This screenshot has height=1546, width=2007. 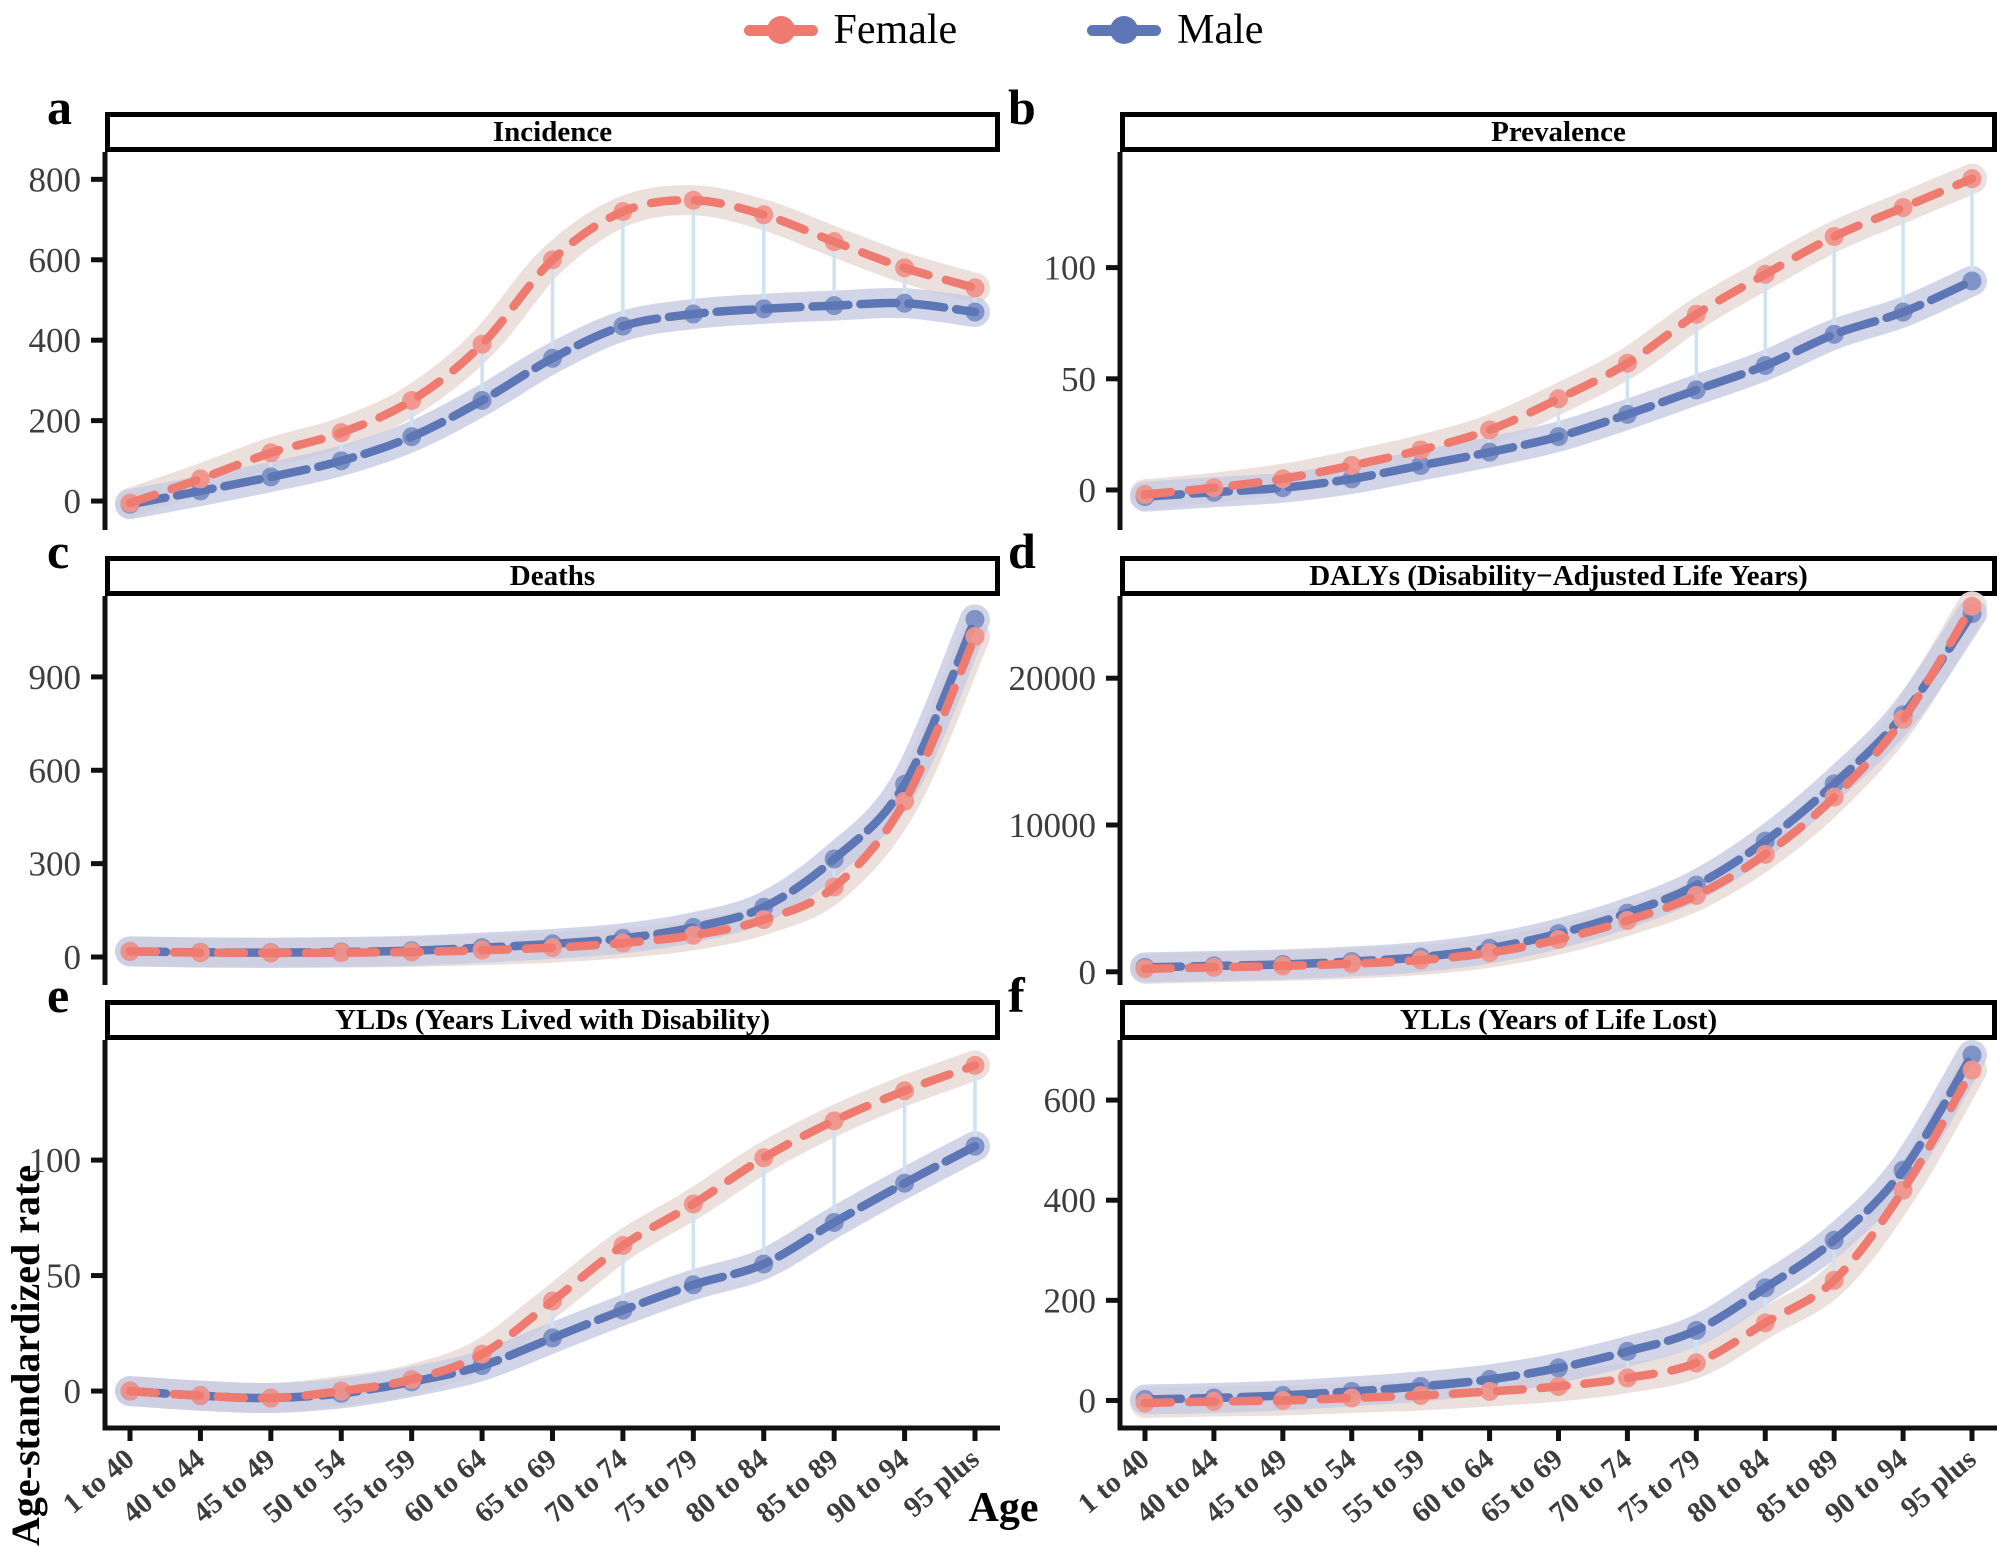 What do you see at coordinates (552, 576) in the screenshot?
I see `panel-title-deaths: Deaths` at bounding box center [552, 576].